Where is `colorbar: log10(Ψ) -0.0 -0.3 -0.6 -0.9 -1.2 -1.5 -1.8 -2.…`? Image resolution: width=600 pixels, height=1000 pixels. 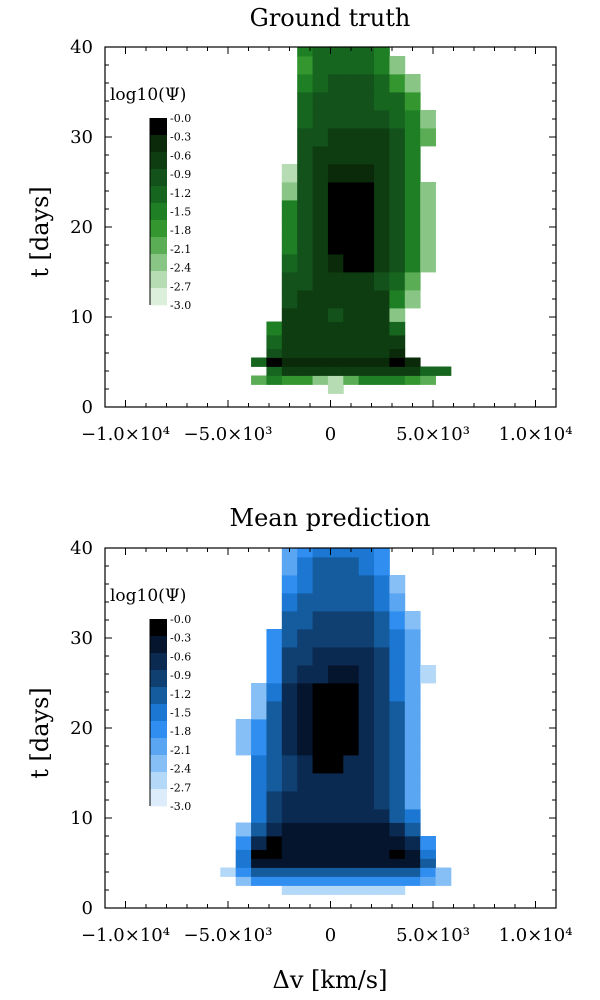
colorbar: log10(Ψ) -0.0 -0.3 -0.6 -0.9 -1.2 -1.5 -1.8 -2.… is located at coordinates (150, 198).